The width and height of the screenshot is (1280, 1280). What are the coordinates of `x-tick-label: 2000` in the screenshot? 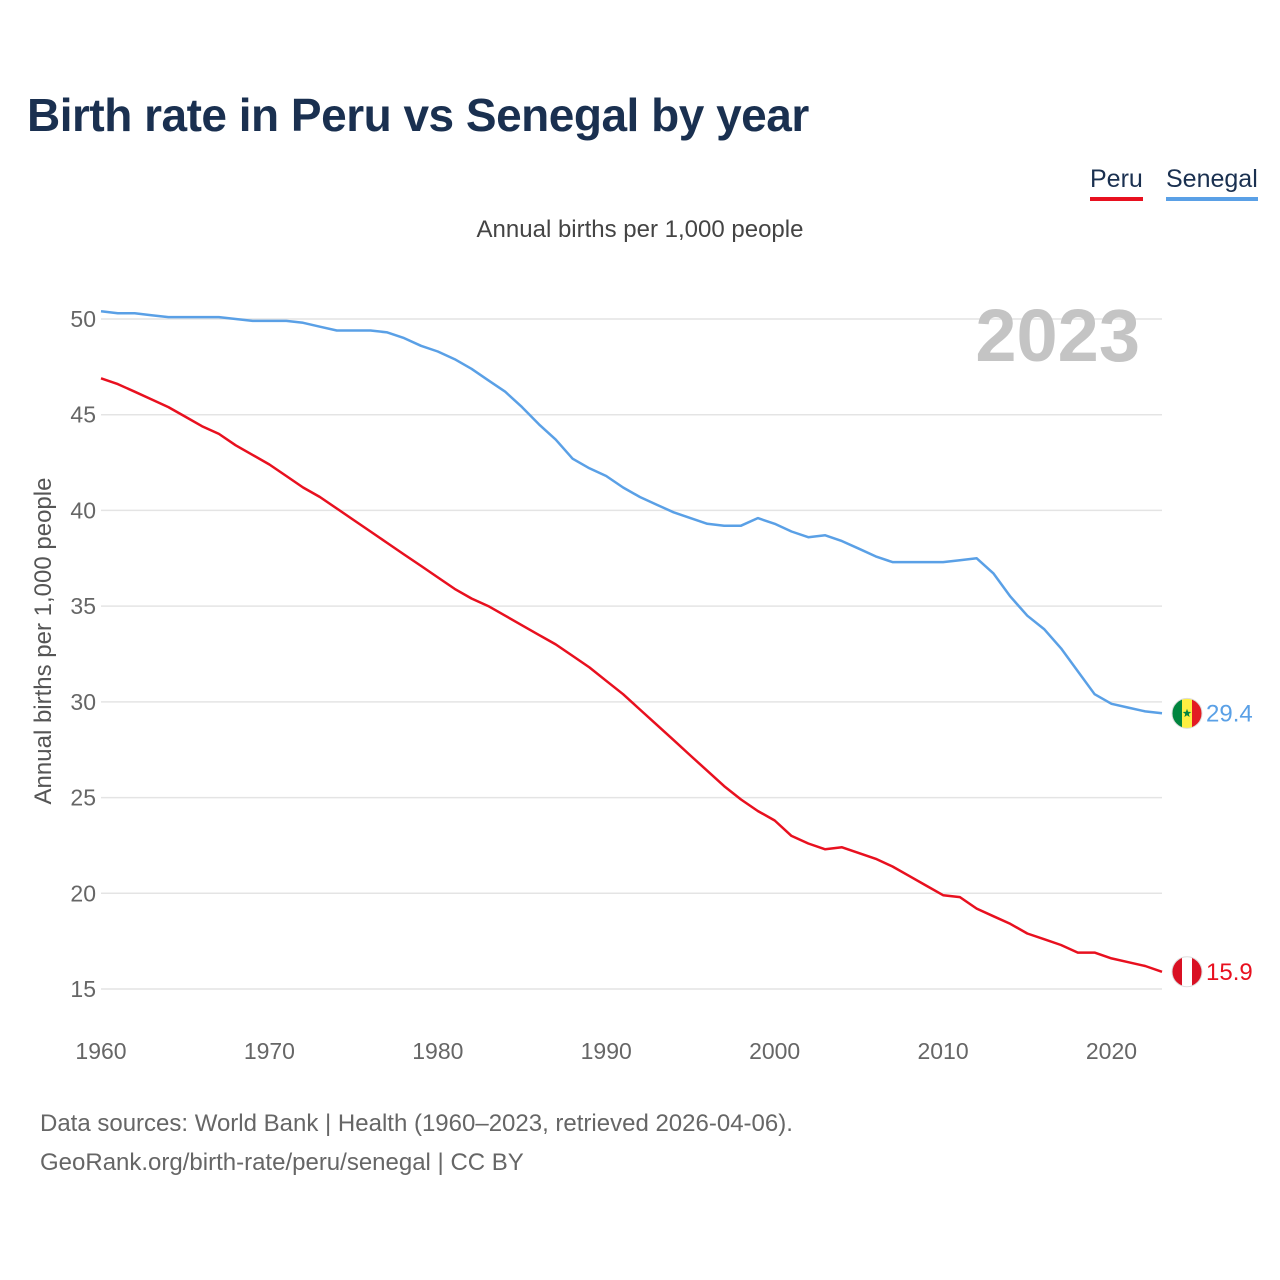 It's located at (774, 1051).